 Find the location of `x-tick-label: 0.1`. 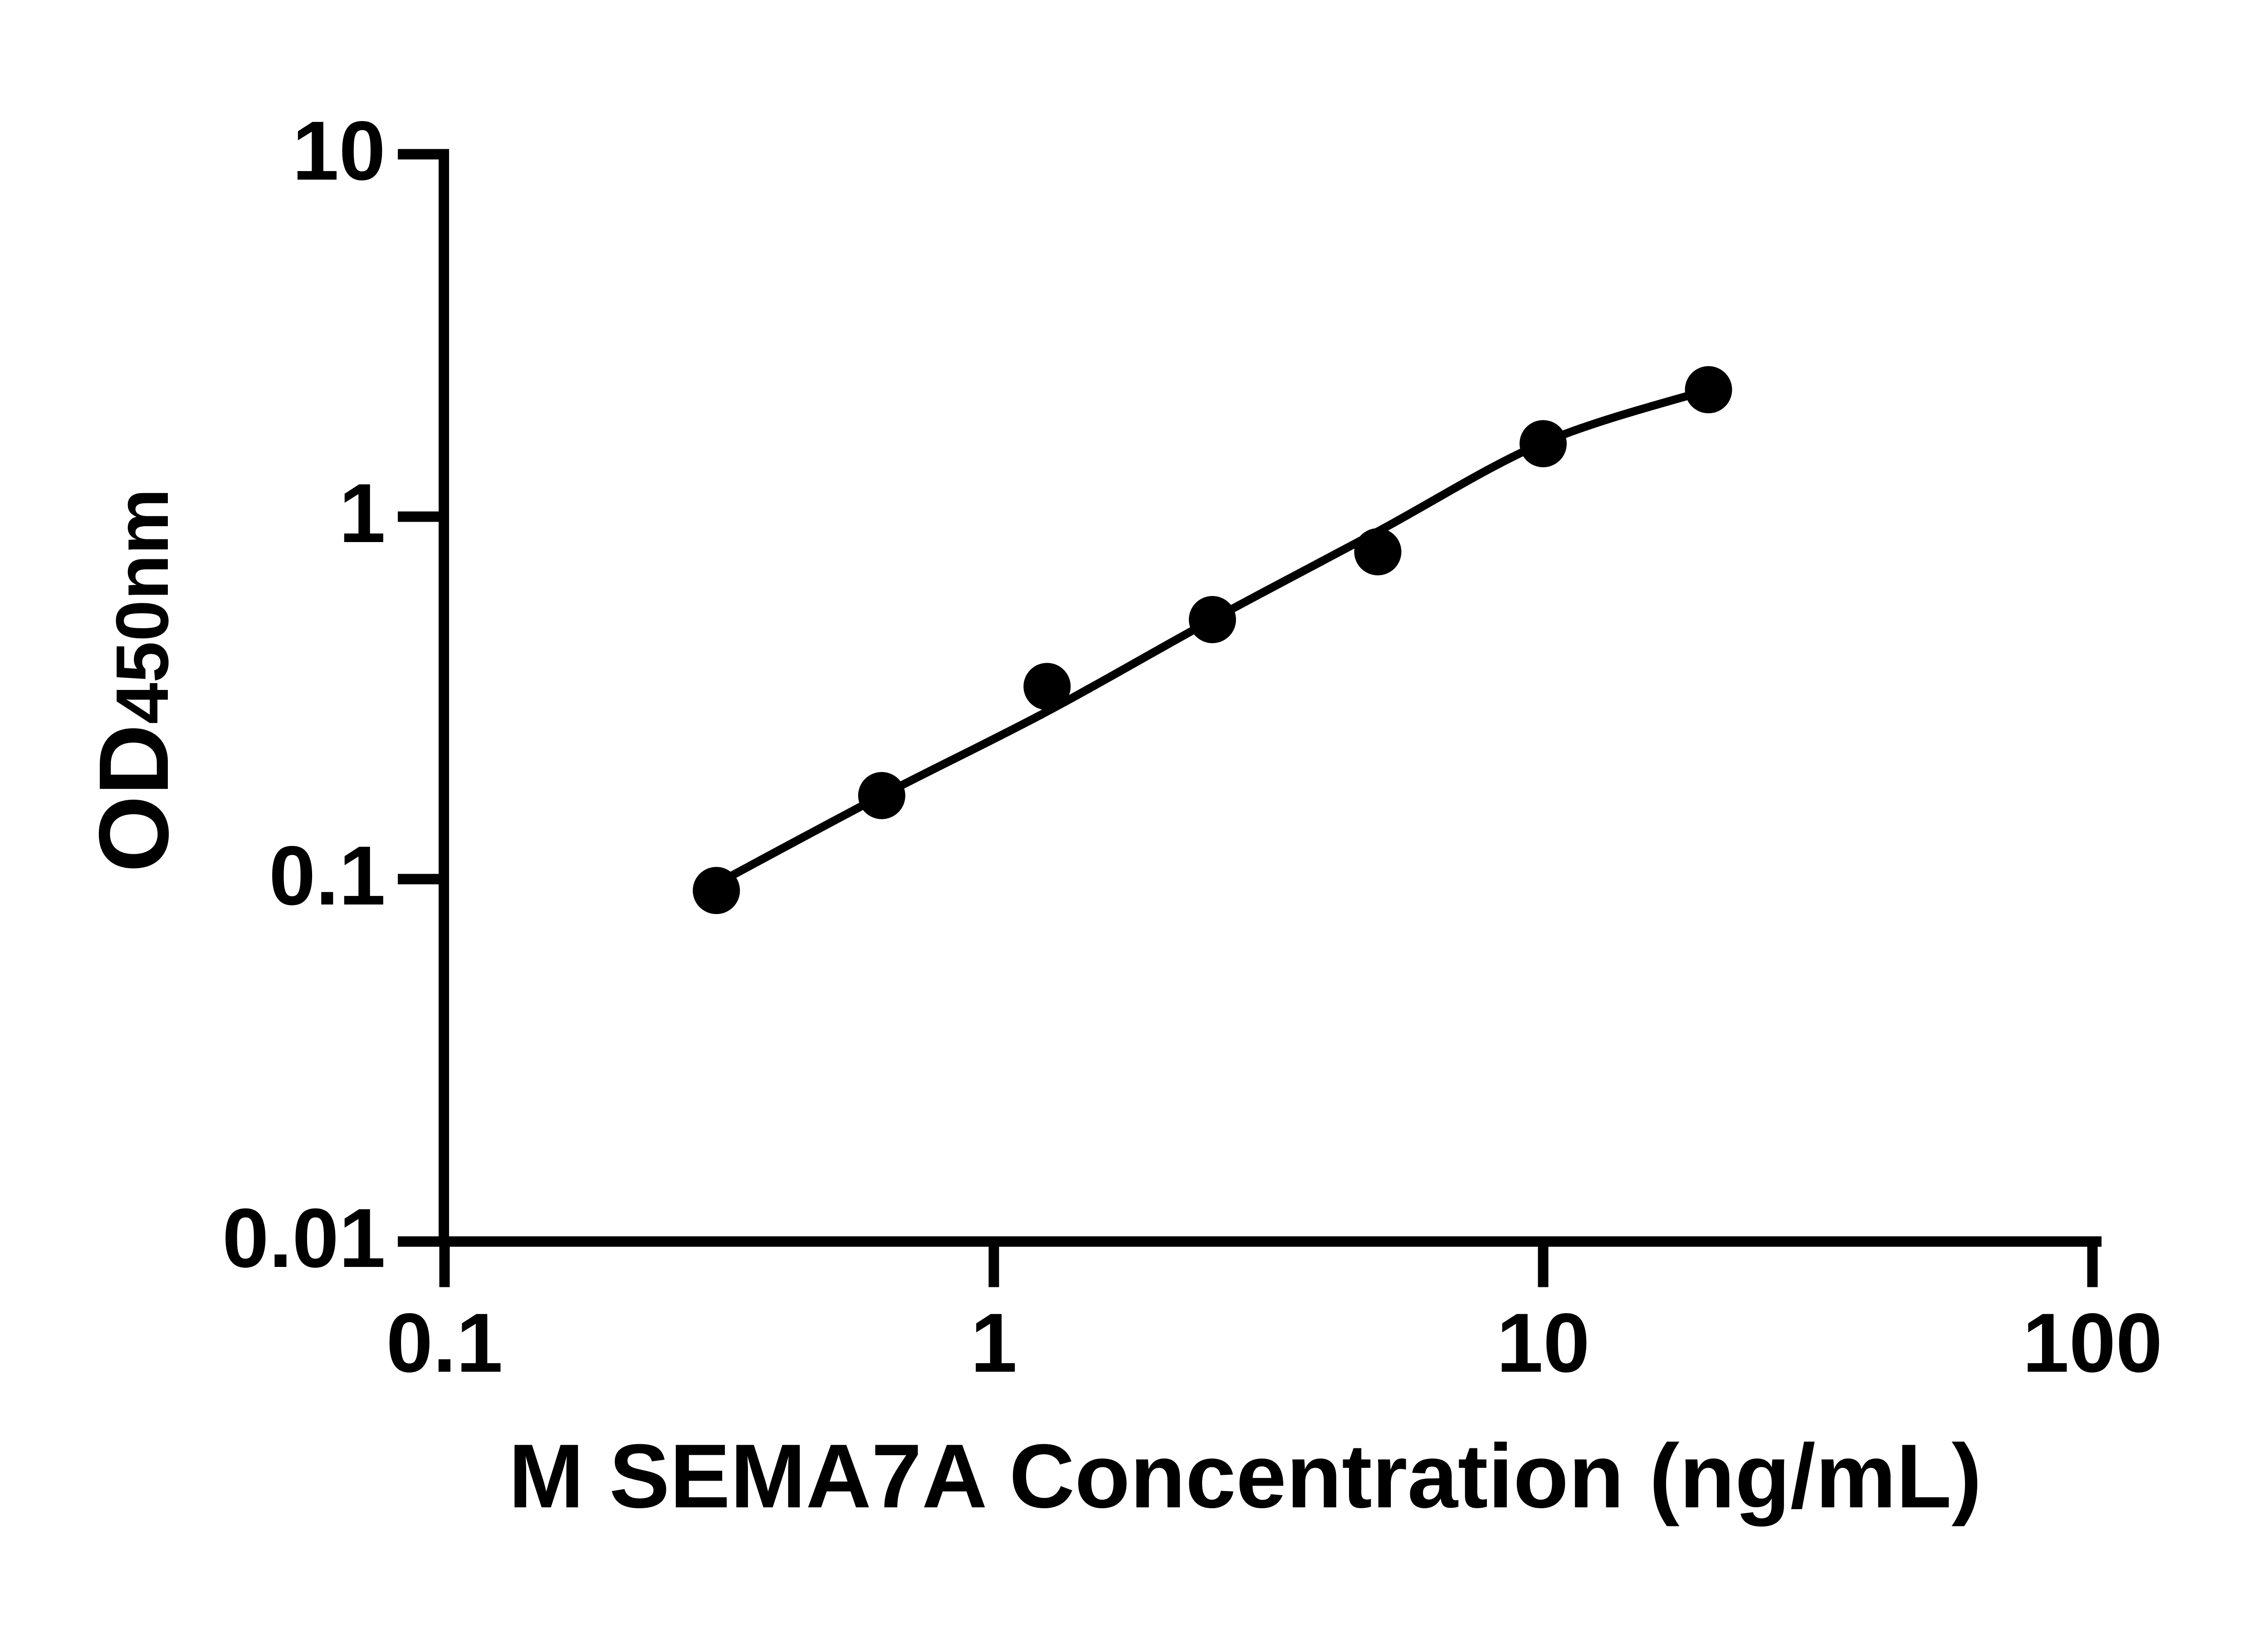

x-tick-label: 0.1 is located at coordinates (445, 1343).